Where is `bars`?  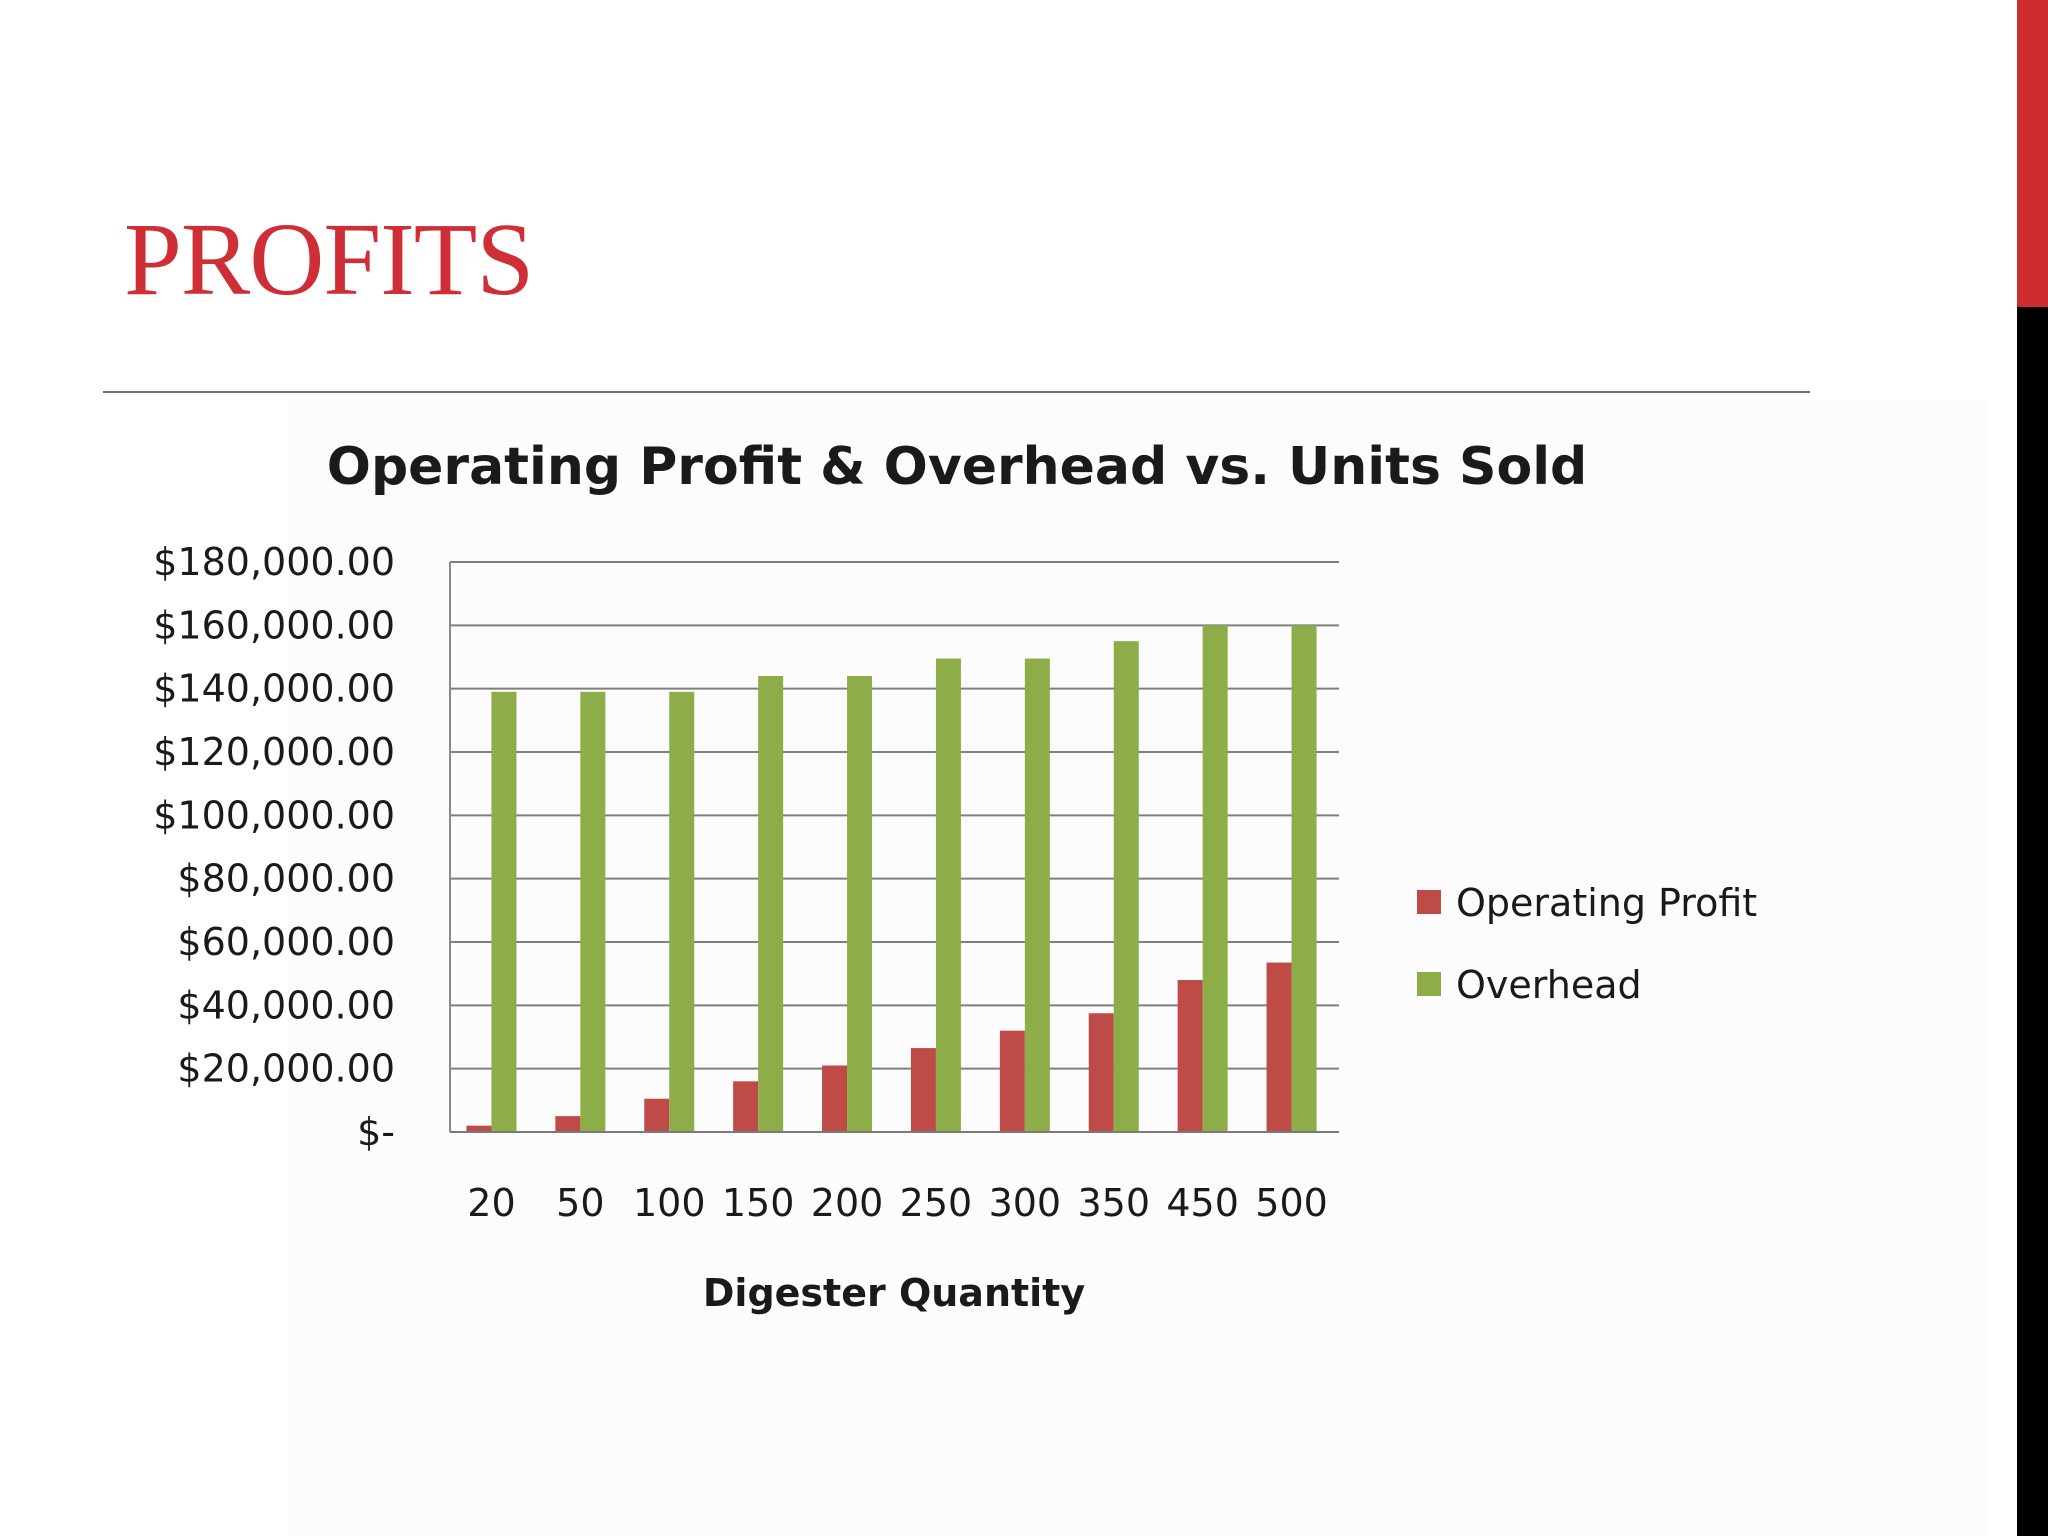 bars is located at coordinates (891, 878).